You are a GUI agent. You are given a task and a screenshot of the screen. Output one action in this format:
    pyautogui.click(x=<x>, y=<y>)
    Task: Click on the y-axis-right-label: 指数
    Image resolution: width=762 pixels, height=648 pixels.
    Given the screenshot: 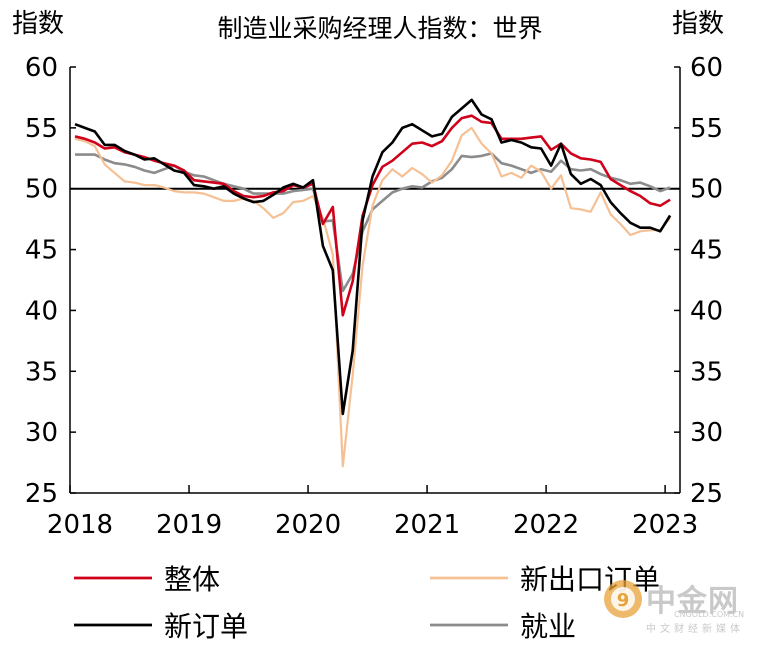 What is the action you would take?
    pyautogui.click(x=698, y=24)
    